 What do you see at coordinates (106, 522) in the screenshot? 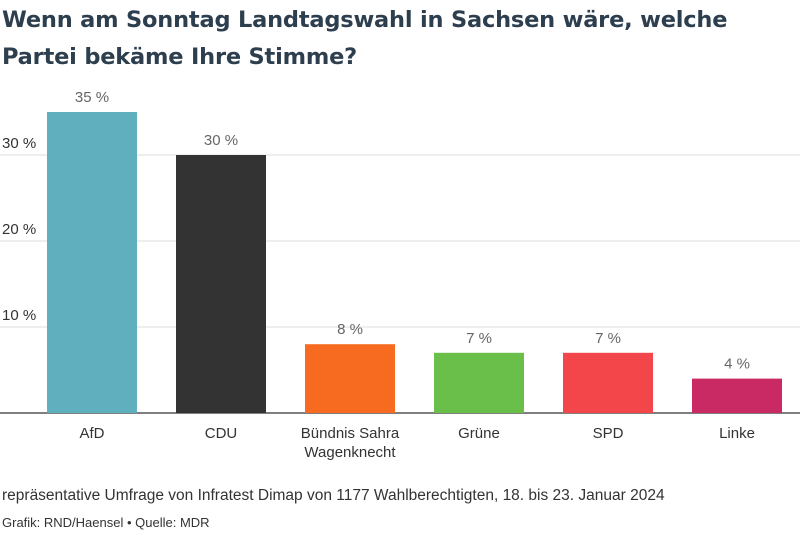
I see `source-credit: Grafik: RND/Haensel • Quelle: MDR` at bounding box center [106, 522].